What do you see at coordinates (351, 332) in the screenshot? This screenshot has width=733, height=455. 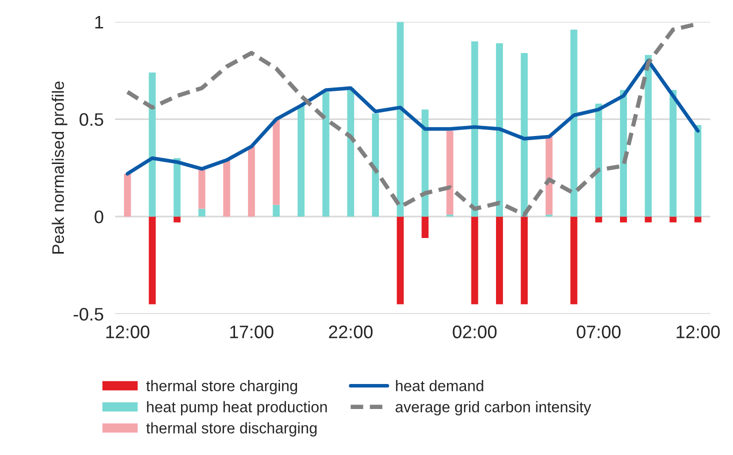 I see `x-tick-label: 22:00` at bounding box center [351, 332].